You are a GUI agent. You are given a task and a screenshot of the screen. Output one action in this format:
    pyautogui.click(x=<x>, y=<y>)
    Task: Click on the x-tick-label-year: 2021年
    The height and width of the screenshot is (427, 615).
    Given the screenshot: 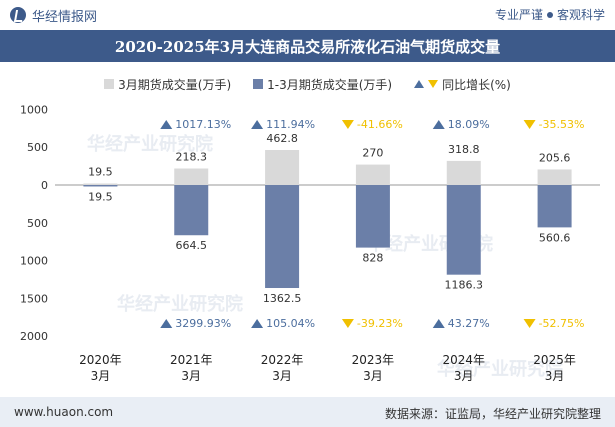 What is the action you would take?
    pyautogui.click(x=191, y=360)
    